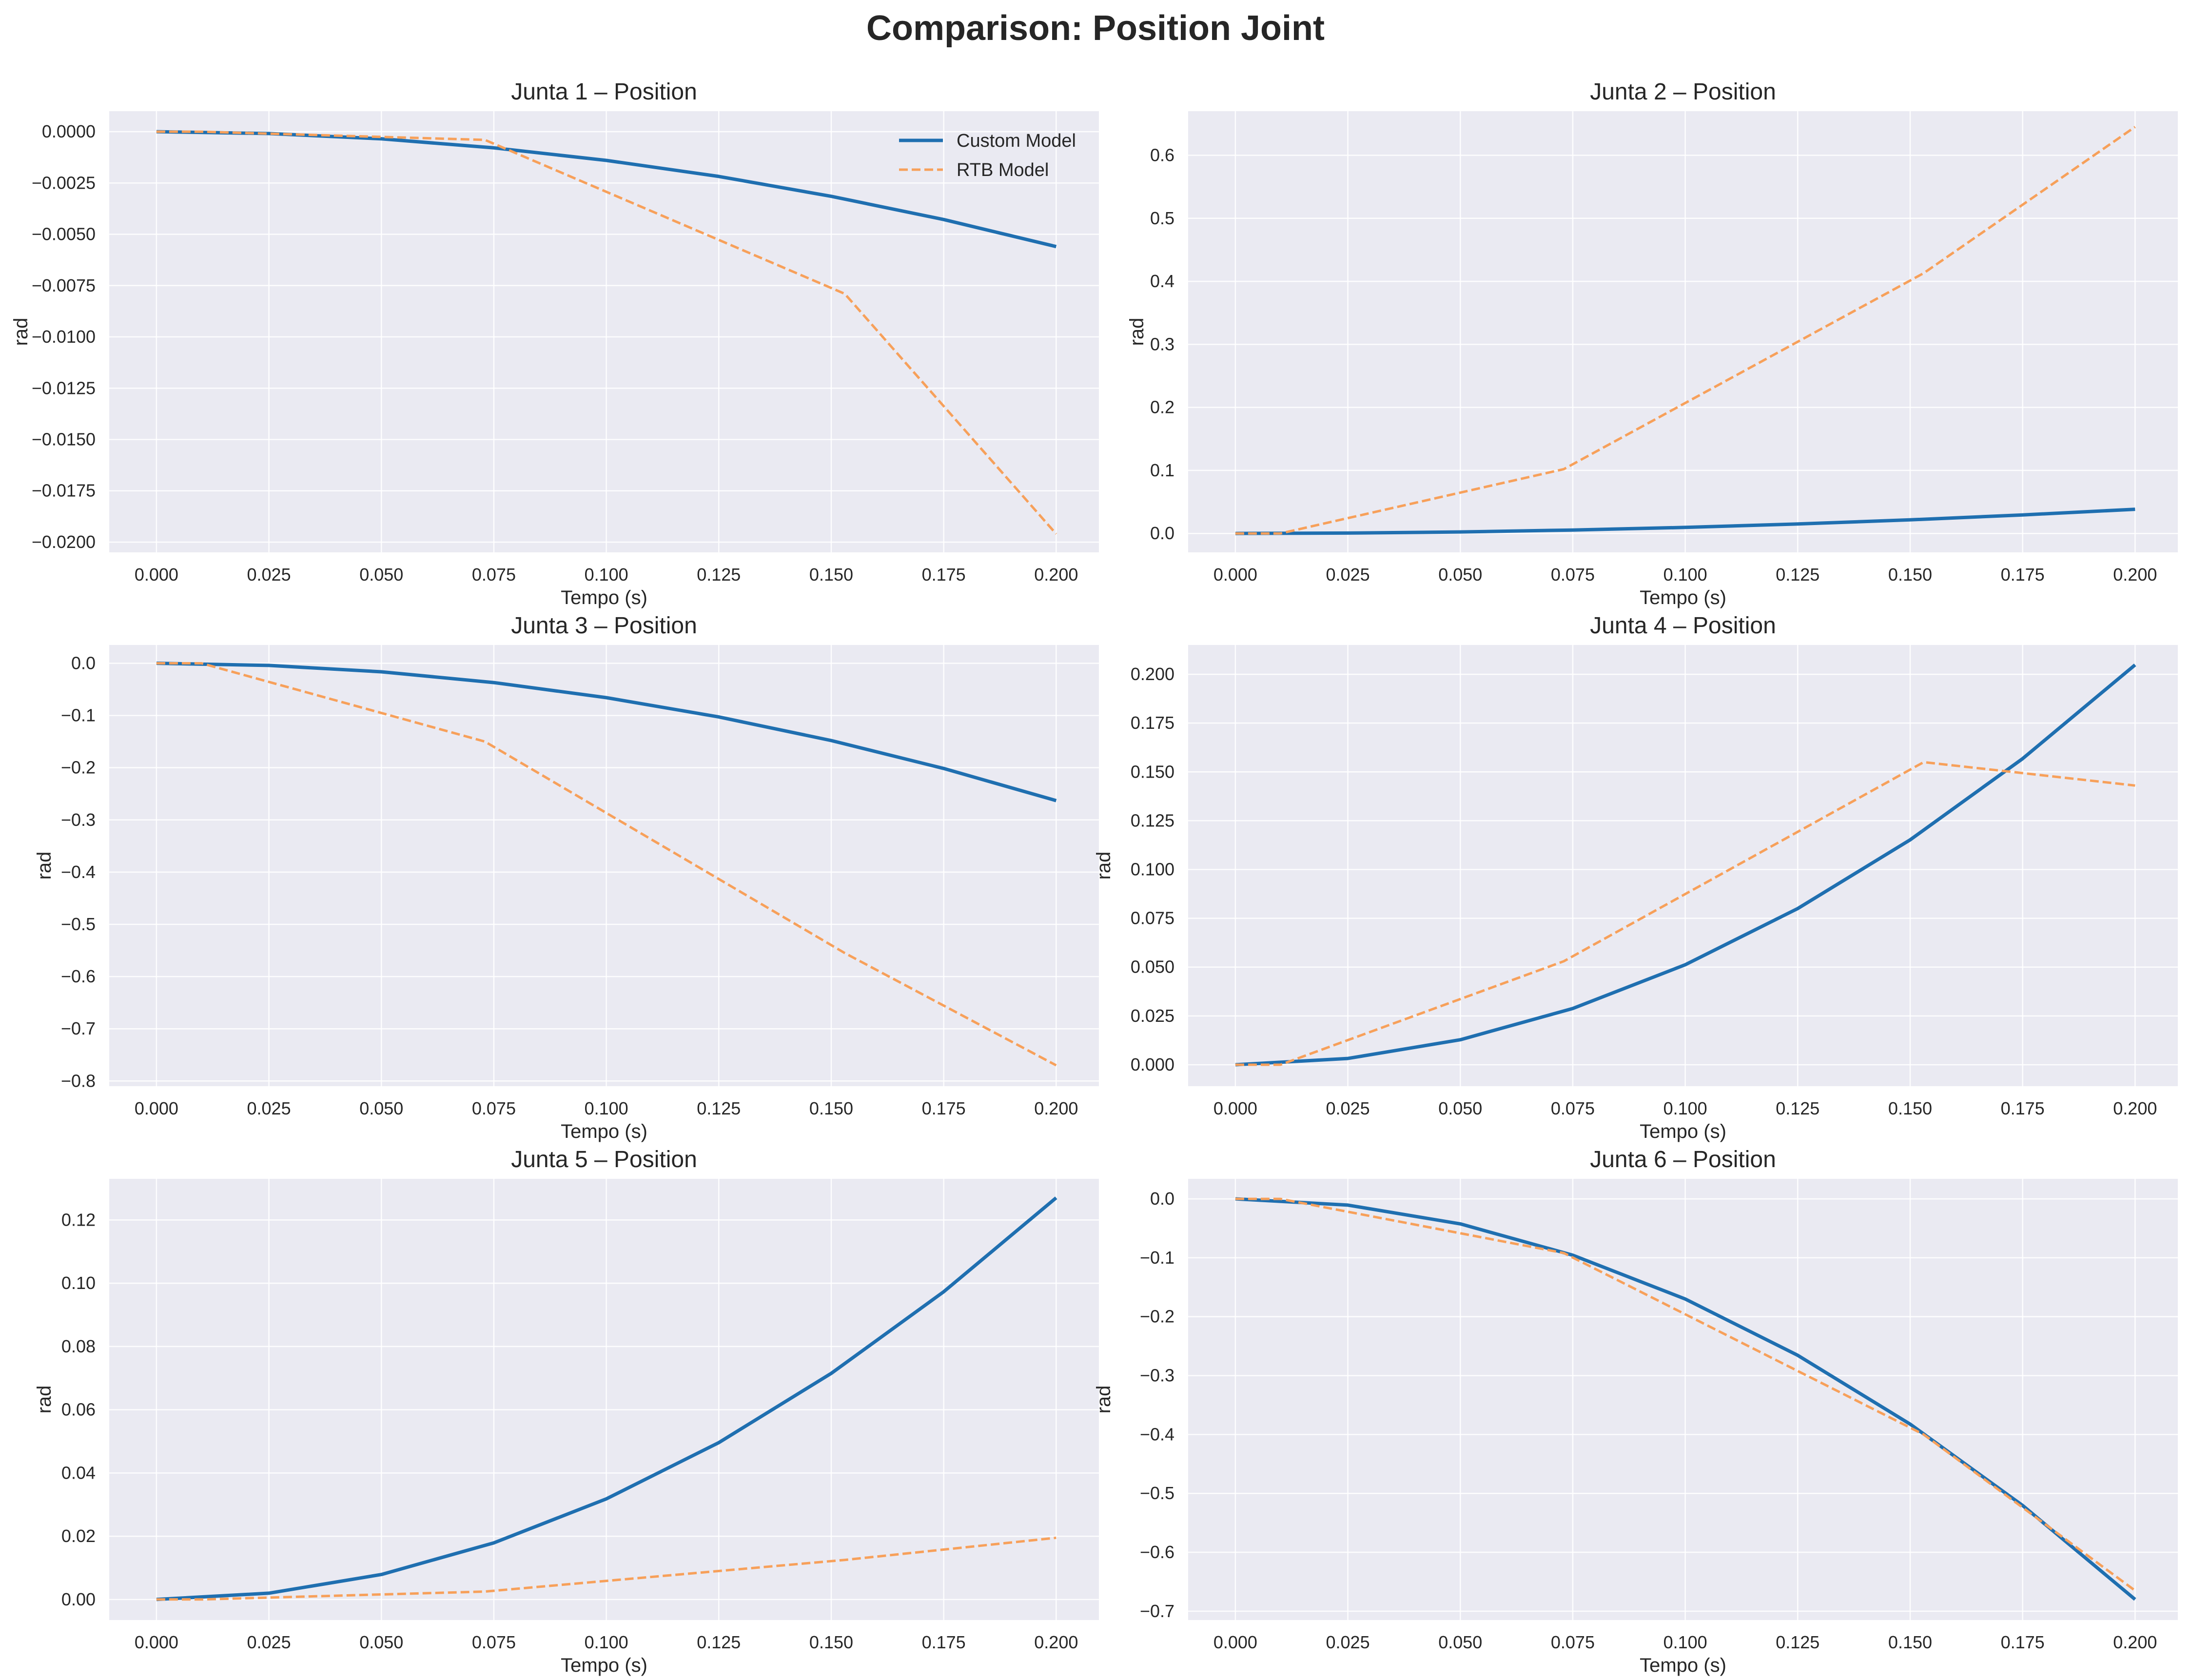 The width and height of the screenshot is (2191, 1680). What do you see at coordinates (1153, 1064) in the screenshot?
I see `y-tick-label: 0.000` at bounding box center [1153, 1064].